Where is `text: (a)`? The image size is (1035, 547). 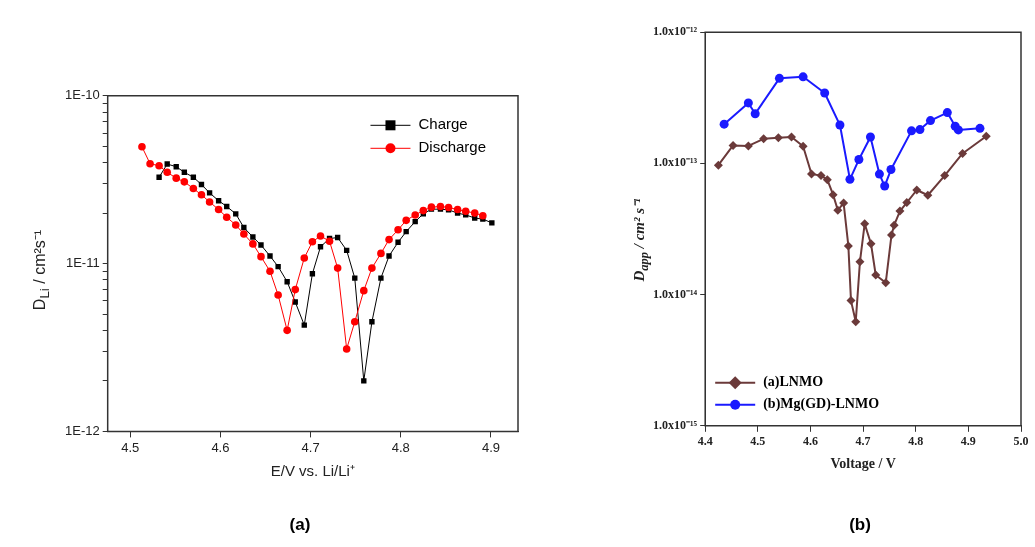
text: (a) is located at coordinates (300, 525).